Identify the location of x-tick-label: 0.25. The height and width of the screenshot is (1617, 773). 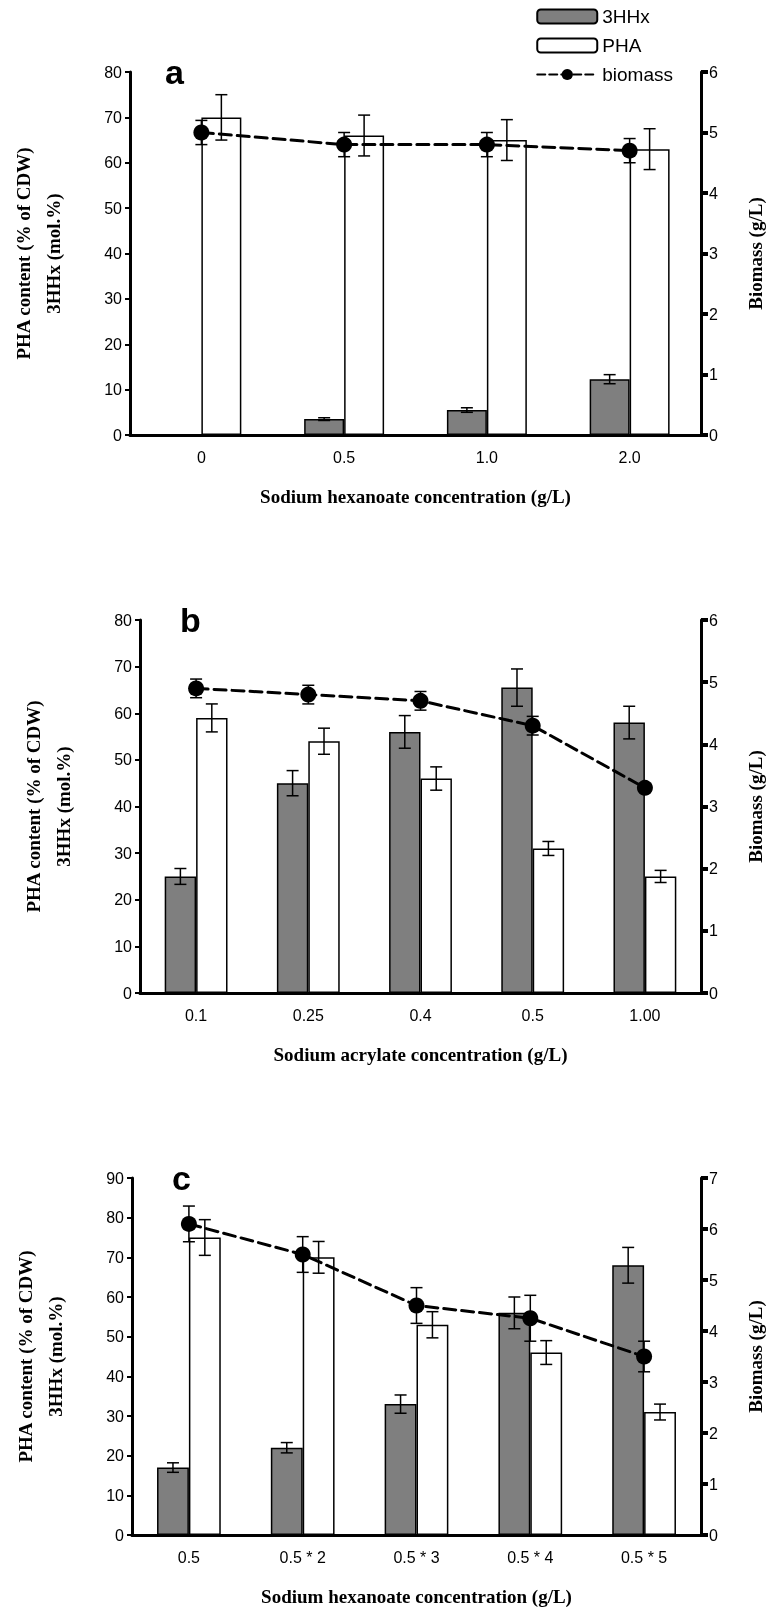
(308, 1015).